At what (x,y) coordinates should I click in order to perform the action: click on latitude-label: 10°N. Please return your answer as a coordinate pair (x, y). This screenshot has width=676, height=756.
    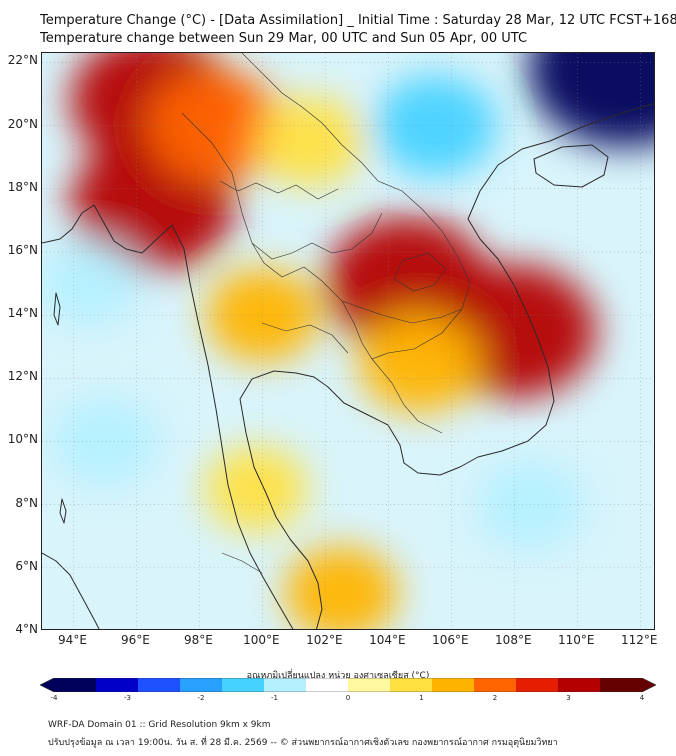
    Looking at the image, I should click on (22, 439).